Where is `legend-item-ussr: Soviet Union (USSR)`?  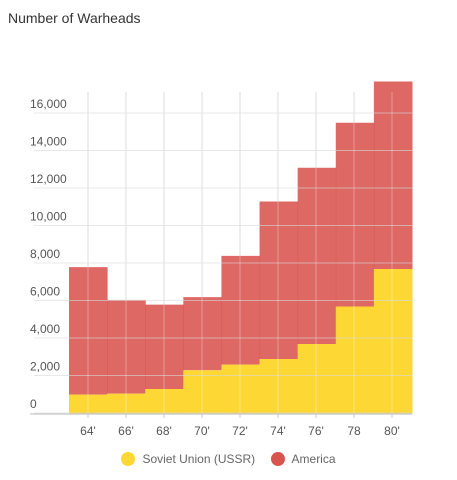
legend-item-ussr: Soviet Union (USSR) is located at coordinates (188, 459).